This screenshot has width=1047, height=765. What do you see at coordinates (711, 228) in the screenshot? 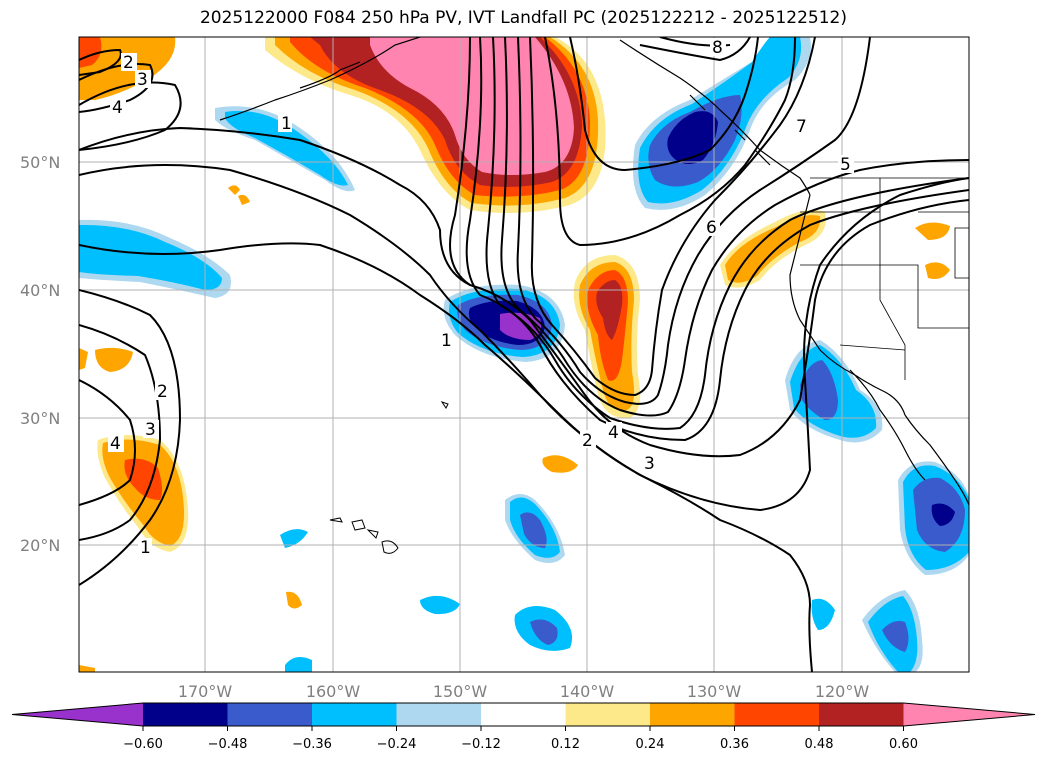
I see `contour-label: 6` at bounding box center [711, 228].